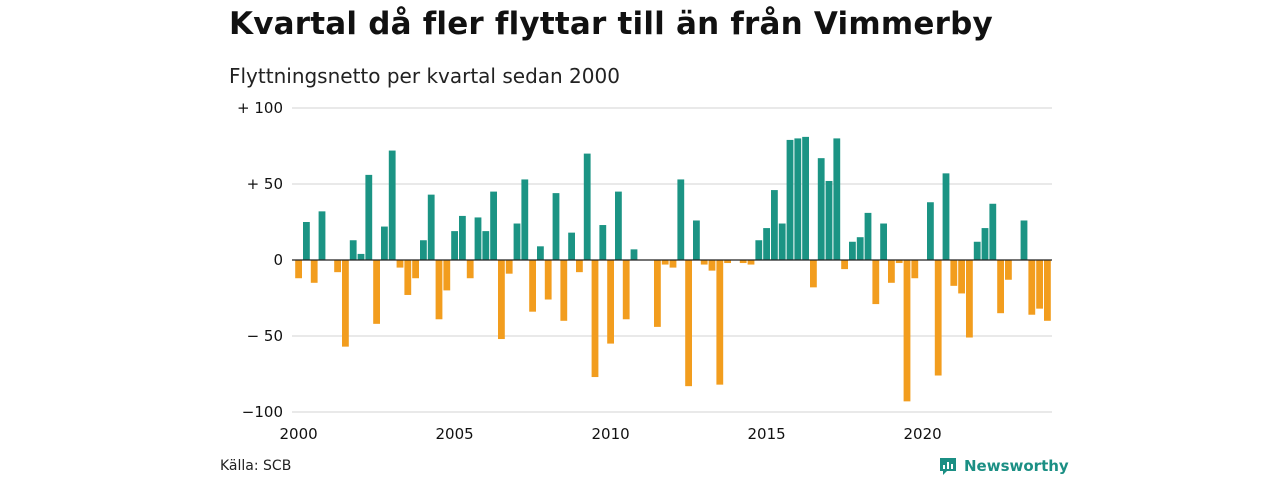 This screenshot has height=480, width=1280. I want to click on y-tick-label: 0, so click(278, 260).